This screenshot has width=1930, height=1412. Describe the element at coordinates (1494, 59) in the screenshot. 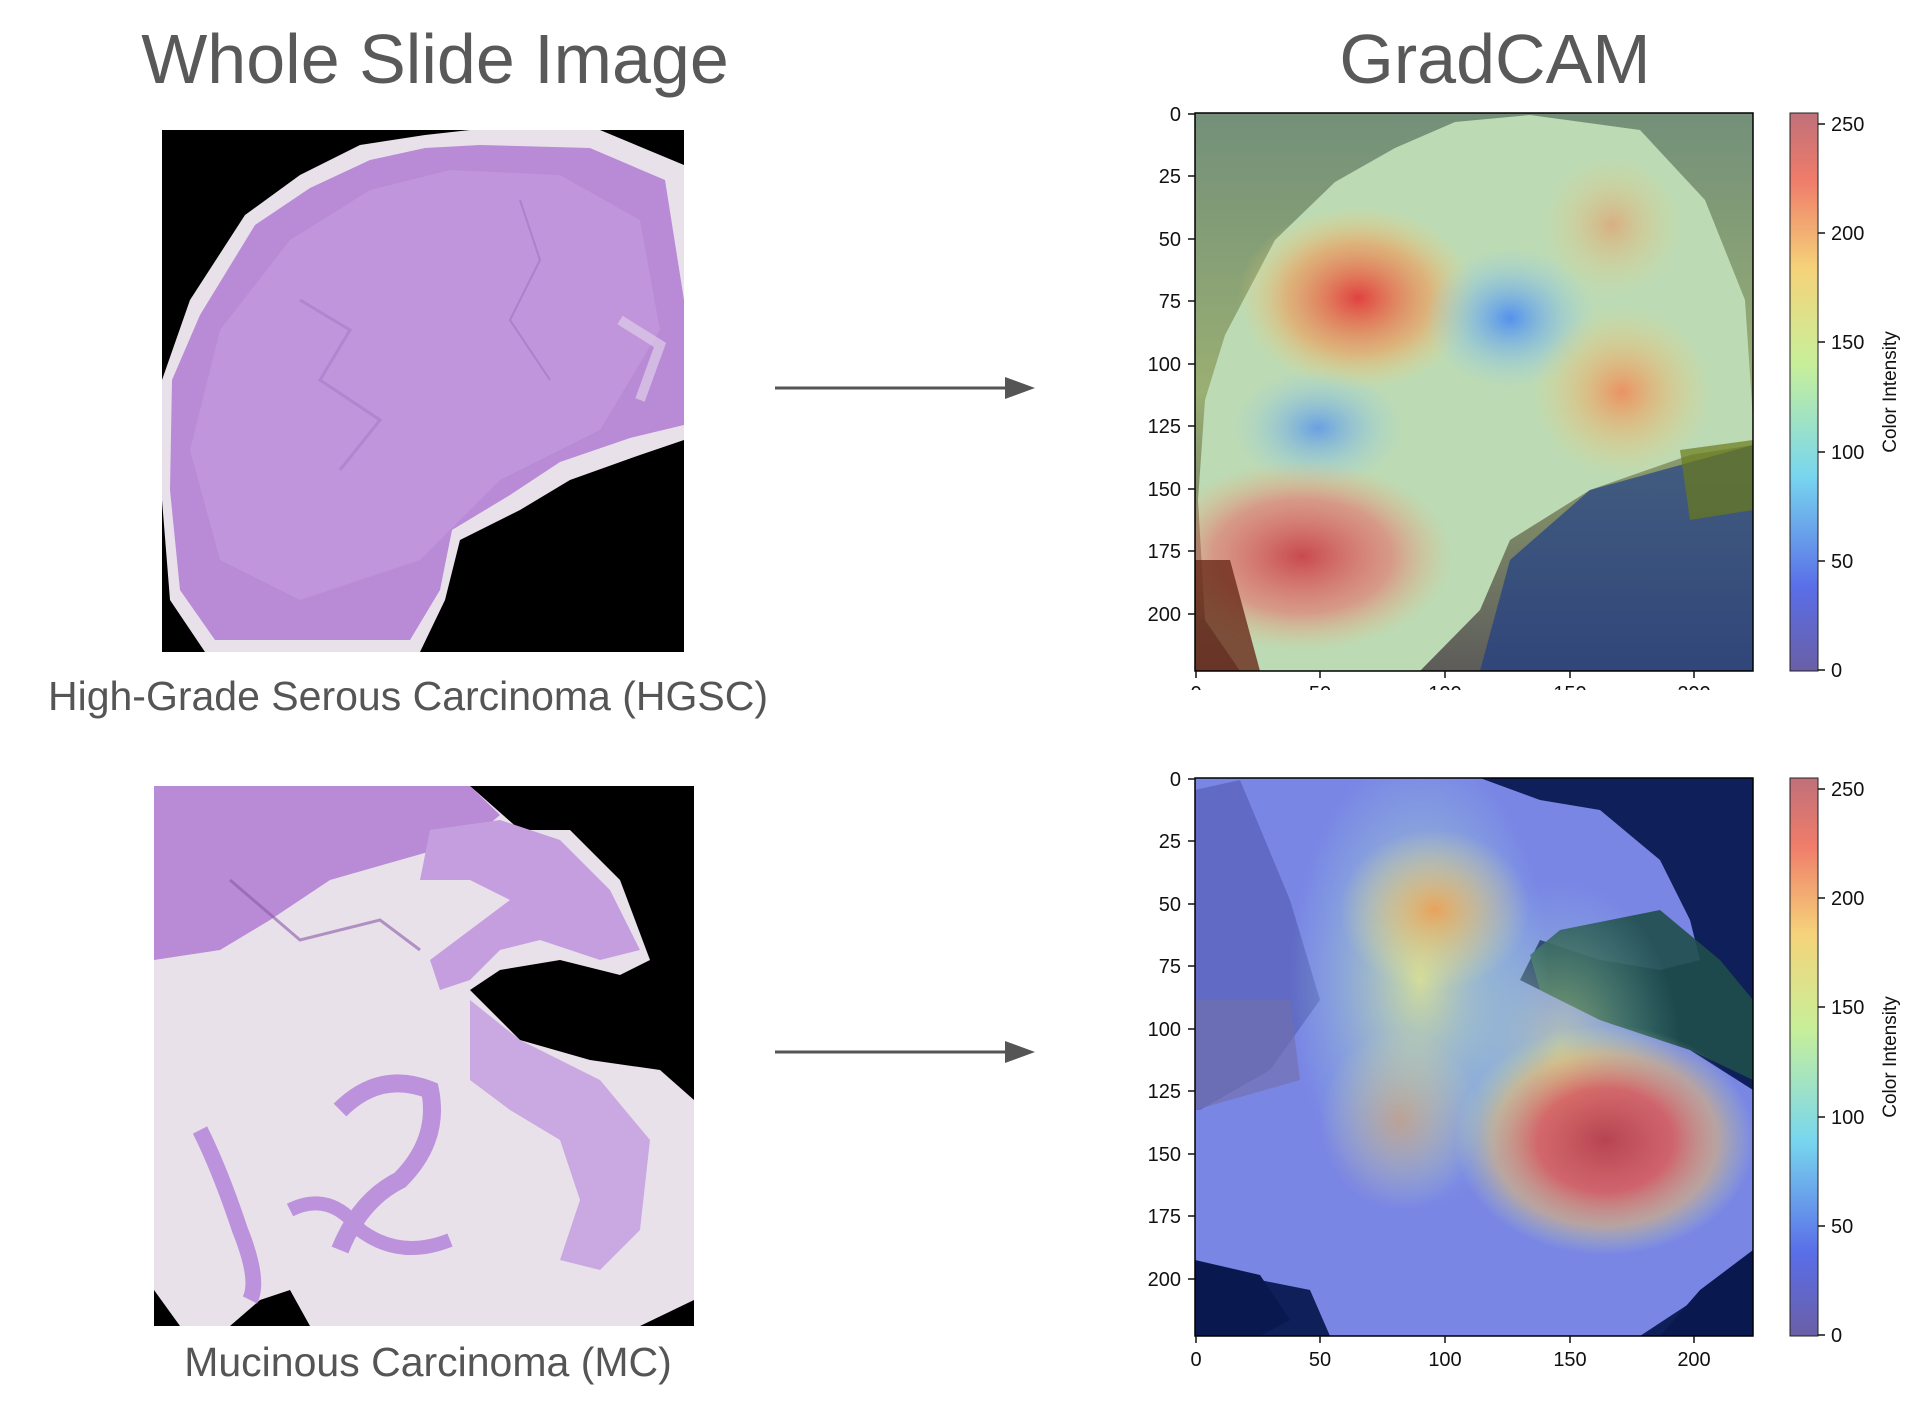

I see `heading-gradcam: GradCAM` at that location.